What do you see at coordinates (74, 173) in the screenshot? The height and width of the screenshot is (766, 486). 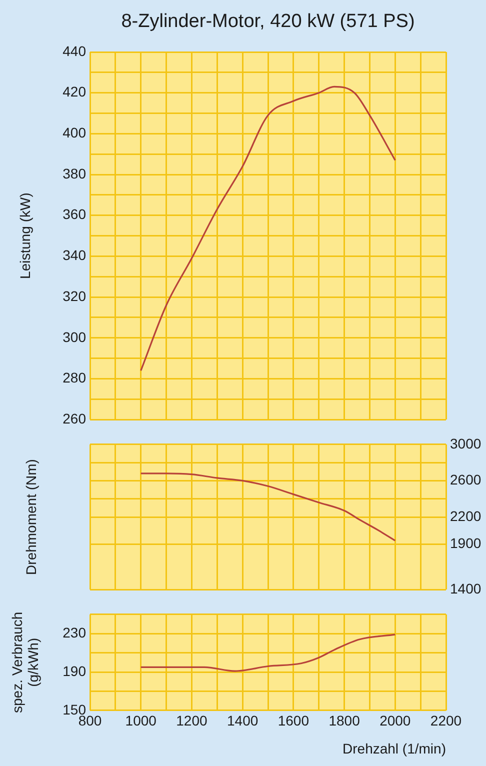 I see `y-tick-label: 380` at bounding box center [74, 173].